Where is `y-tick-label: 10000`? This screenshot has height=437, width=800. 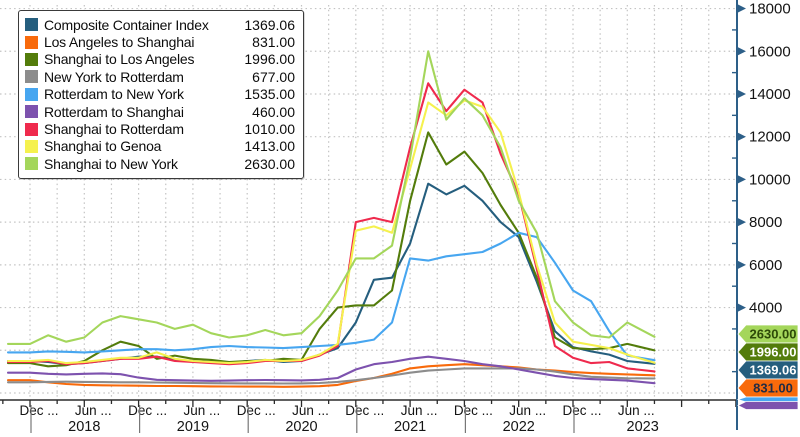 y-tick-label: 10000 is located at coordinates (770, 179).